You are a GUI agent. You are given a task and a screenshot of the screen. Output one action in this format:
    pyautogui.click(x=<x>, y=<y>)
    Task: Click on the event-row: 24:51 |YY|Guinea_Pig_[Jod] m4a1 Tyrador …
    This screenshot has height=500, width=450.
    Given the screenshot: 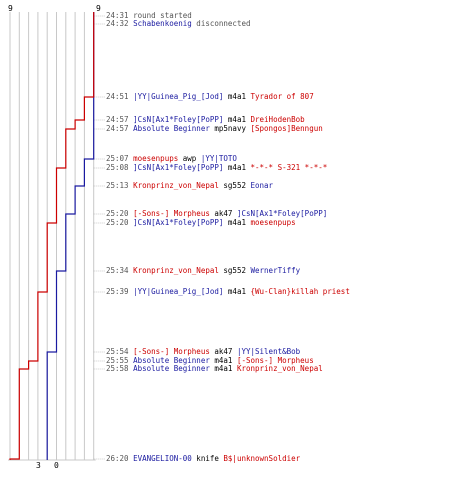 What is the action you would take?
    pyautogui.click(x=210, y=96)
    